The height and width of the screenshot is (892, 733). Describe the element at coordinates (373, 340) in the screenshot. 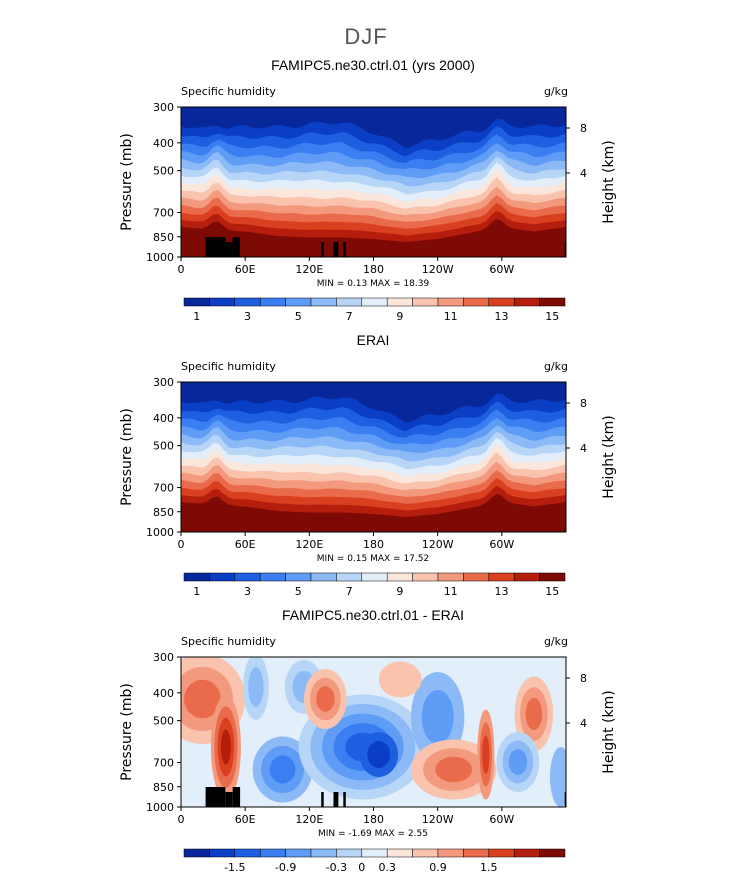

I see `panel-title: ERAI` at that location.